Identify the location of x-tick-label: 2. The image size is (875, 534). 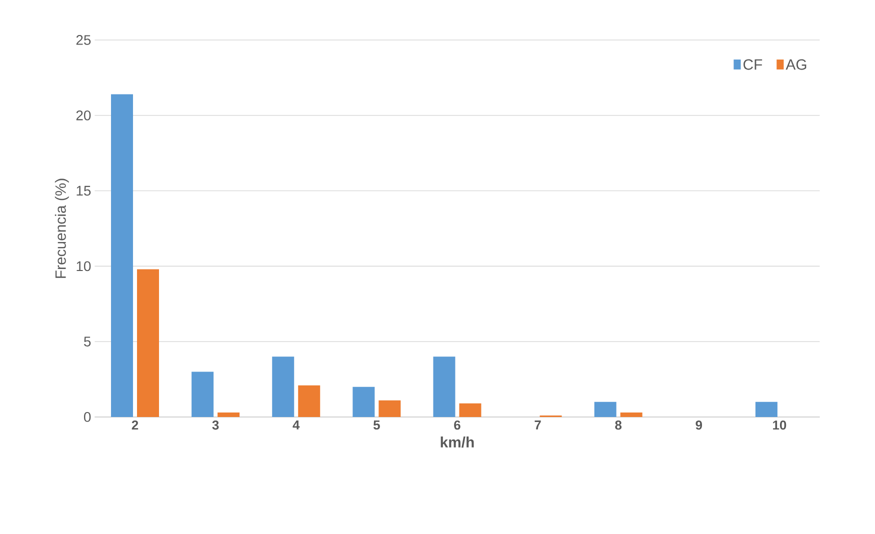
(135, 425).